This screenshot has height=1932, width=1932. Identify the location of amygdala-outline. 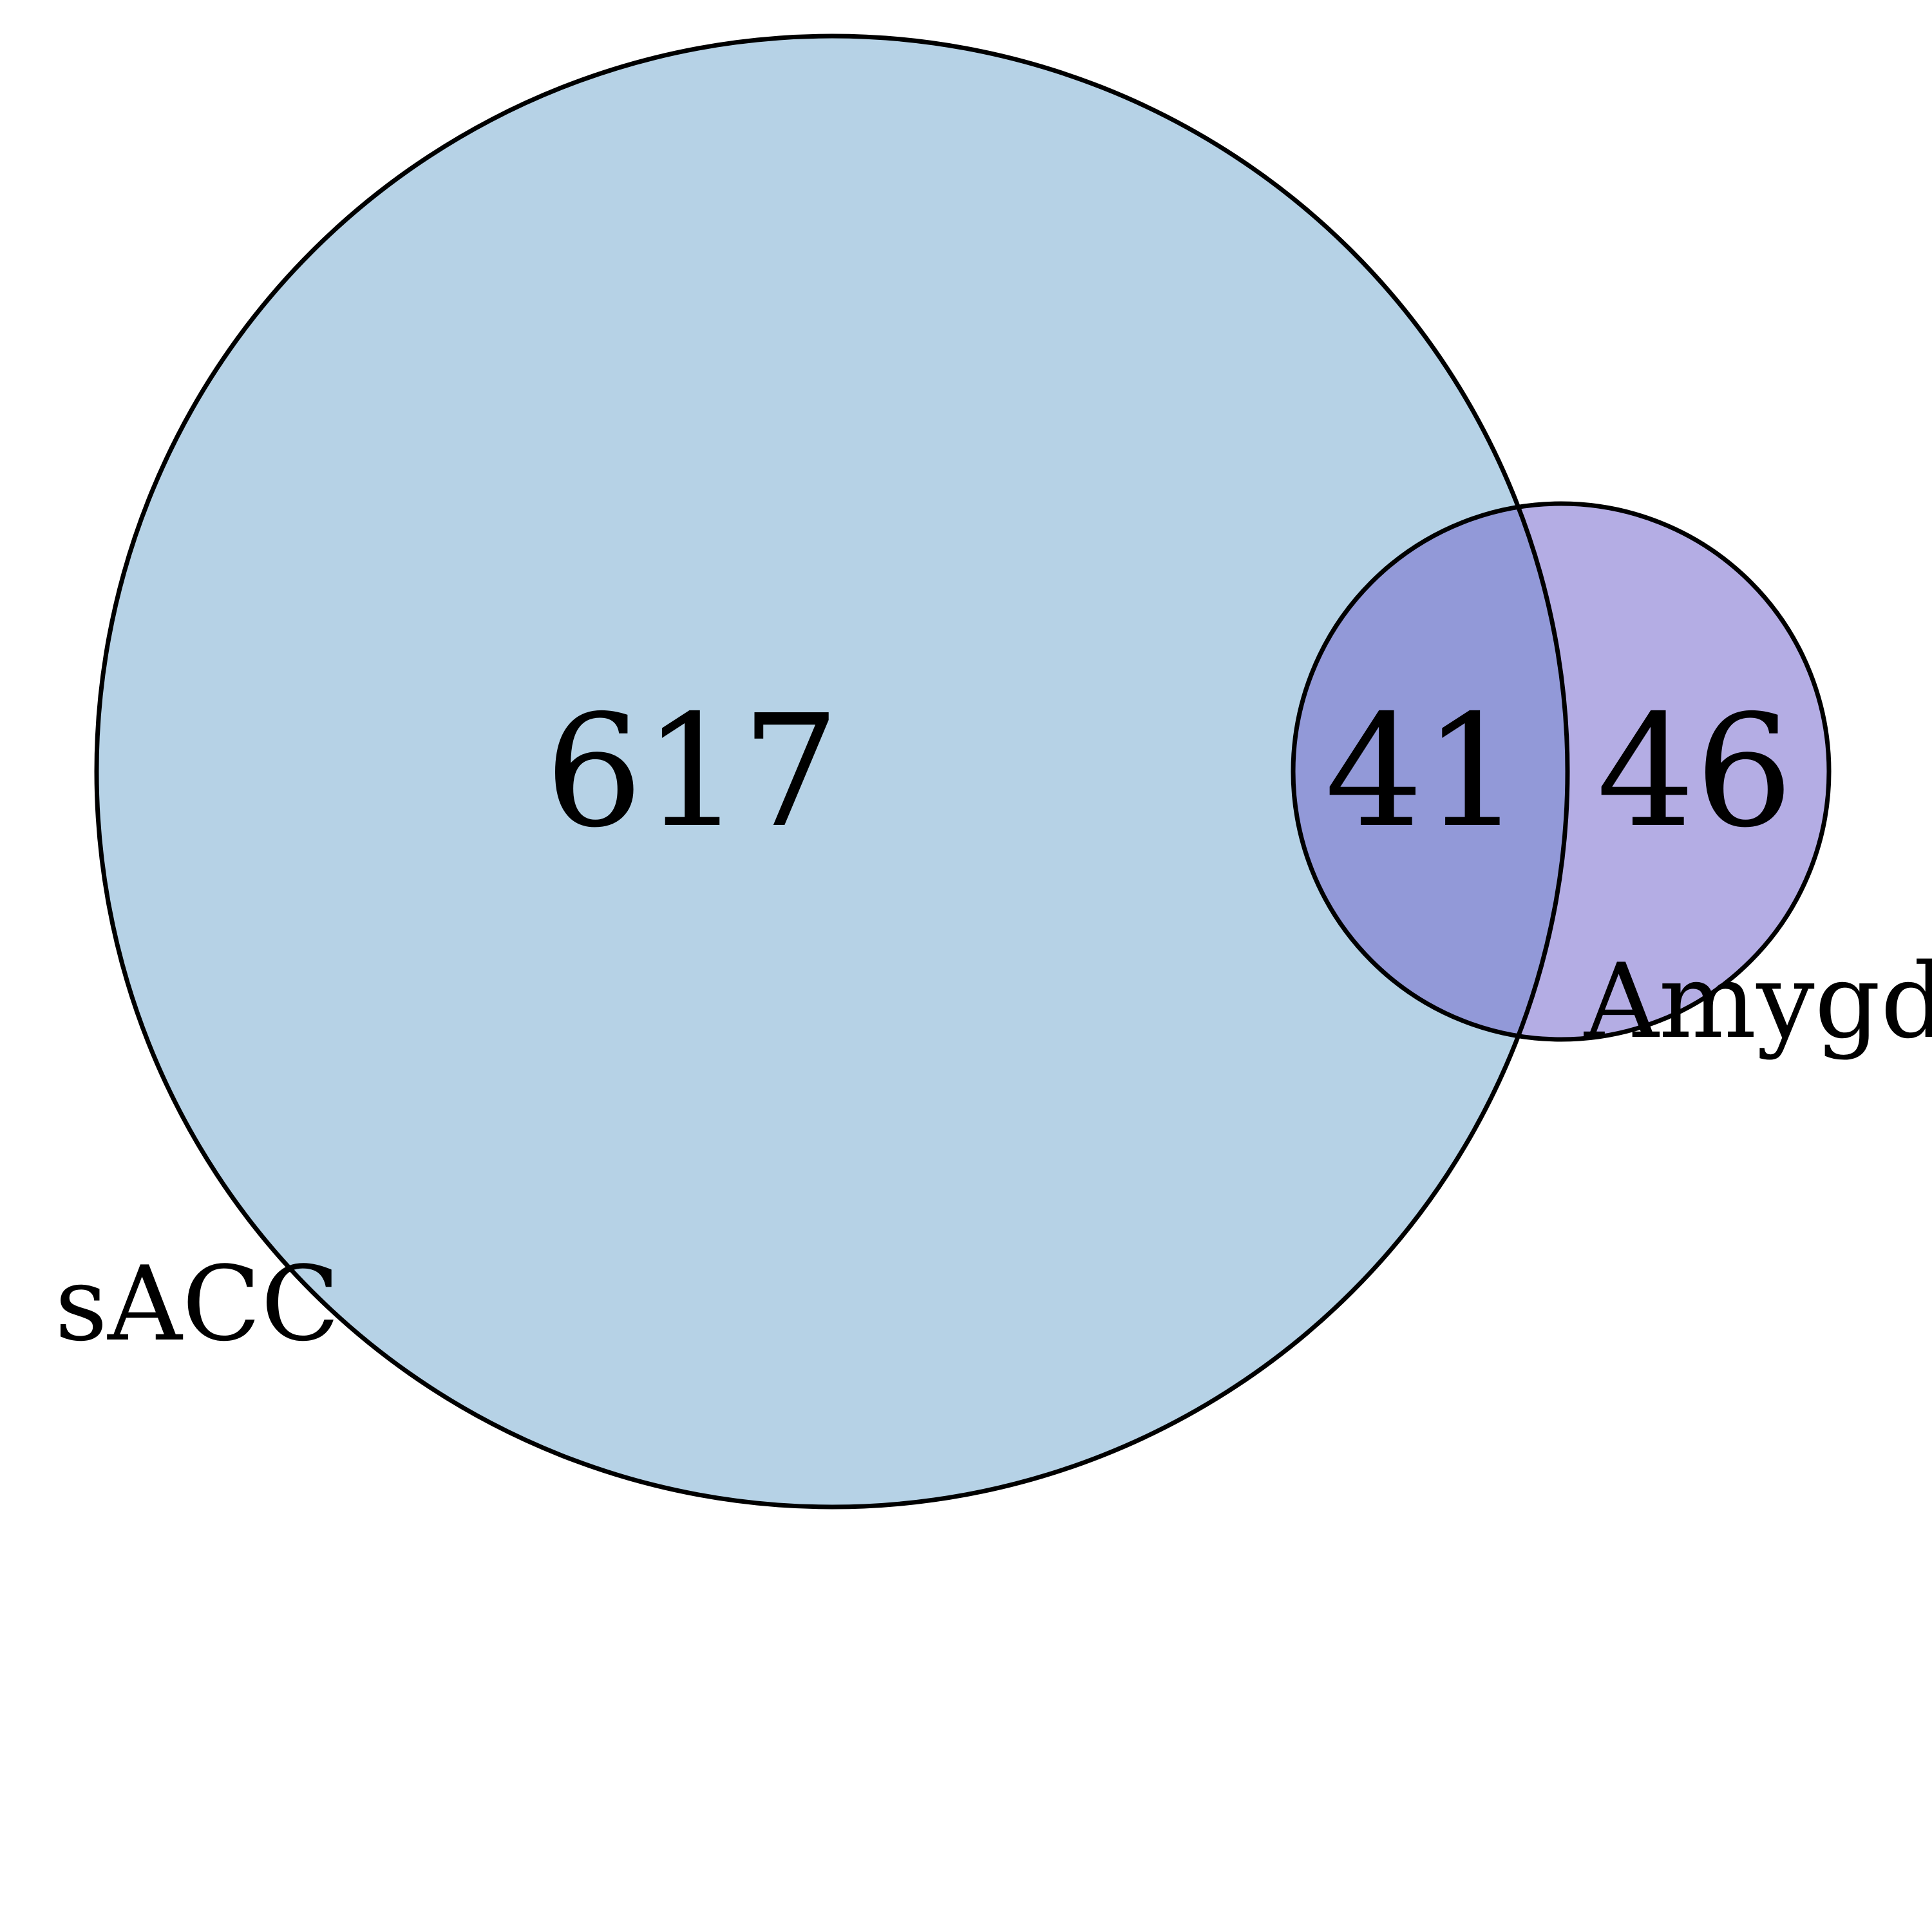
(1562, 772).